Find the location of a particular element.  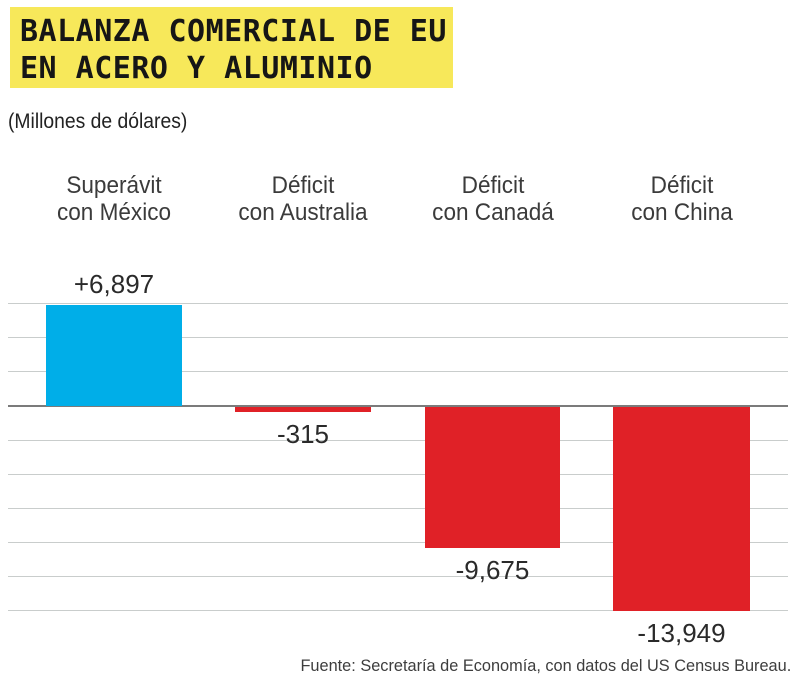

bar-deficit-australia is located at coordinates (303, 409).